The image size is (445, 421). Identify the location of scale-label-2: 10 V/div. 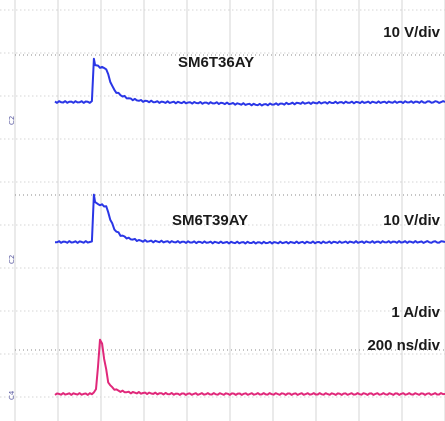
(411, 220).